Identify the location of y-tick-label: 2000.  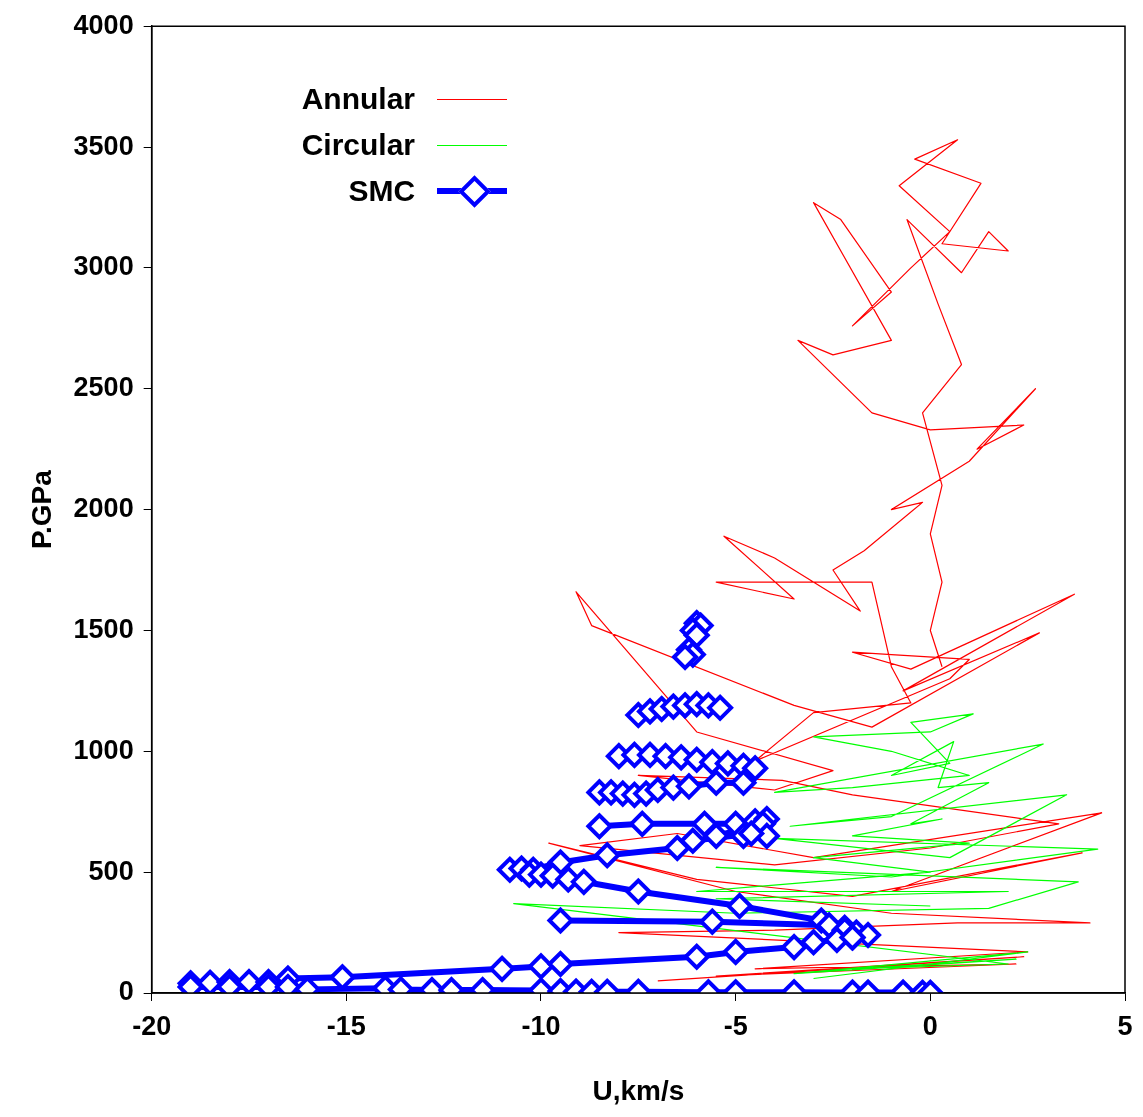
(103, 508).